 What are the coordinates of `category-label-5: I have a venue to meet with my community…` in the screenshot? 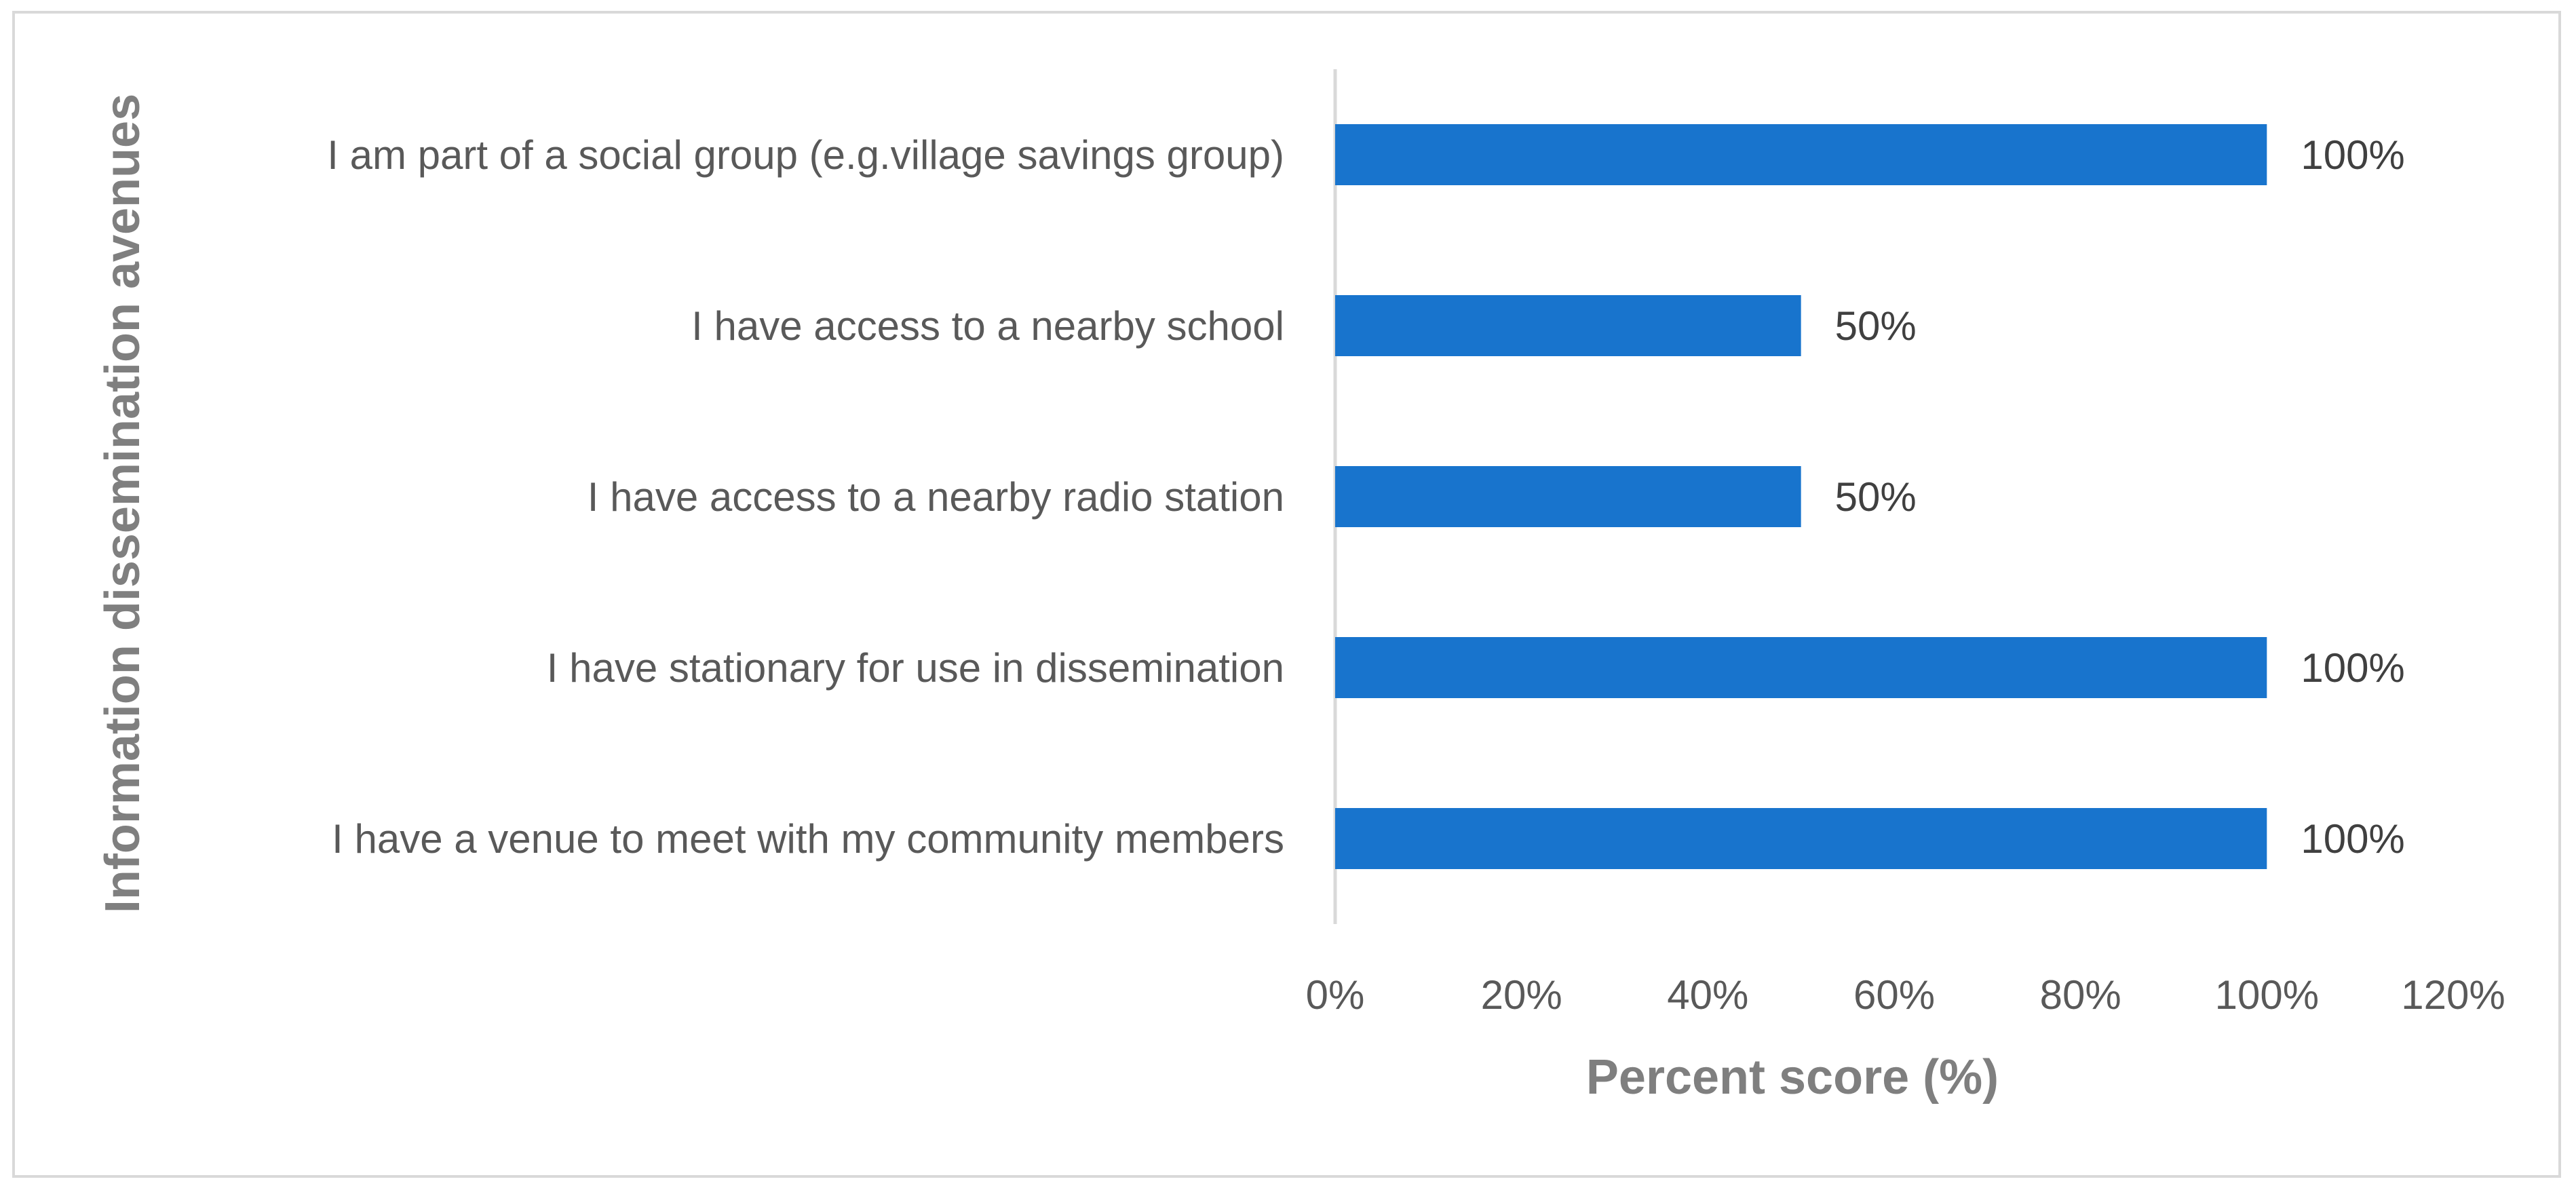 It's located at (808, 839).